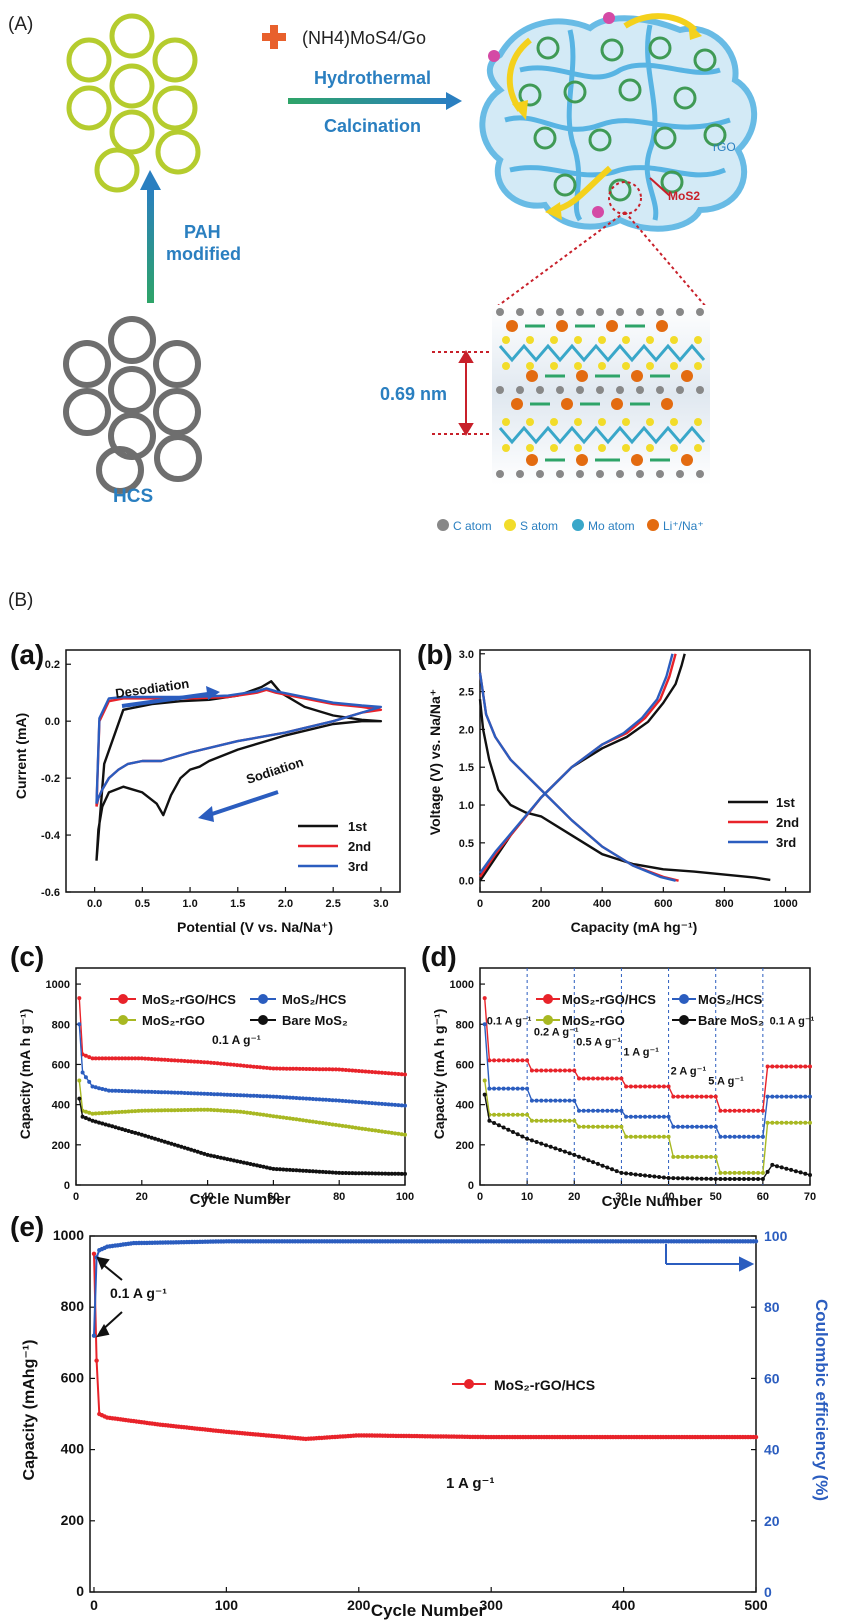 The image size is (846, 1622). What do you see at coordinates (785, 802) in the screenshot?
I see `chart-b-legend-1st: 1st` at bounding box center [785, 802].